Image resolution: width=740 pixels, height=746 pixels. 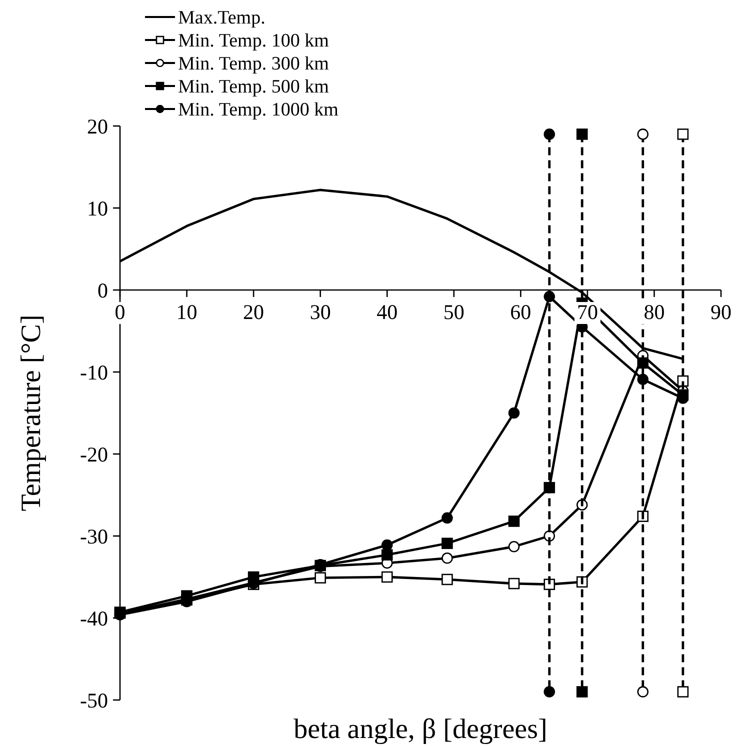 What do you see at coordinates (521, 312) in the screenshot?
I see `x-tick-label: 60` at bounding box center [521, 312].